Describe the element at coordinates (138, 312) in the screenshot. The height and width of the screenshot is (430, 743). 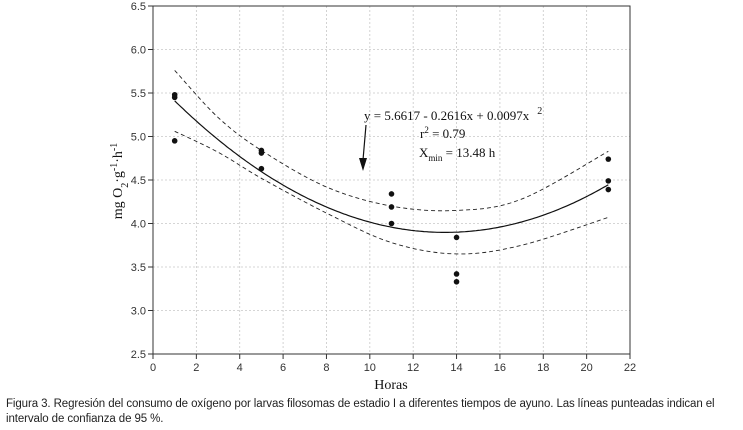
I see `y-tick-label: 3.0` at that location.